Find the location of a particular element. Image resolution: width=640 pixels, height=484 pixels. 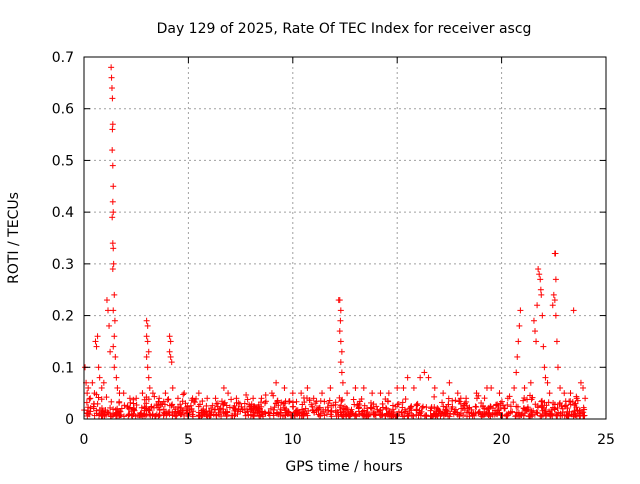

y-tick-label: 0.2 is located at coordinates (63, 317).